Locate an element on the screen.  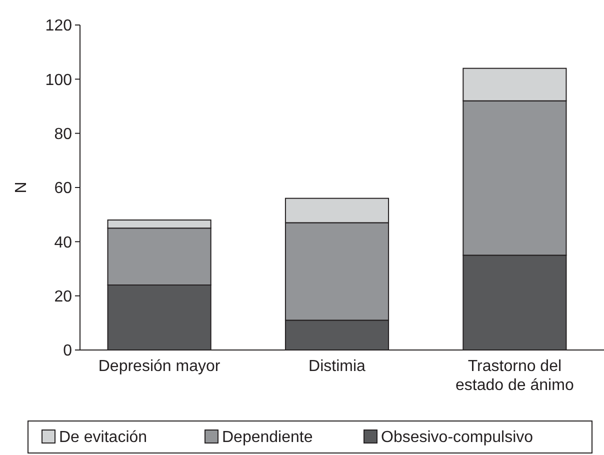
legend-label: De evitación is located at coordinates (103, 437).